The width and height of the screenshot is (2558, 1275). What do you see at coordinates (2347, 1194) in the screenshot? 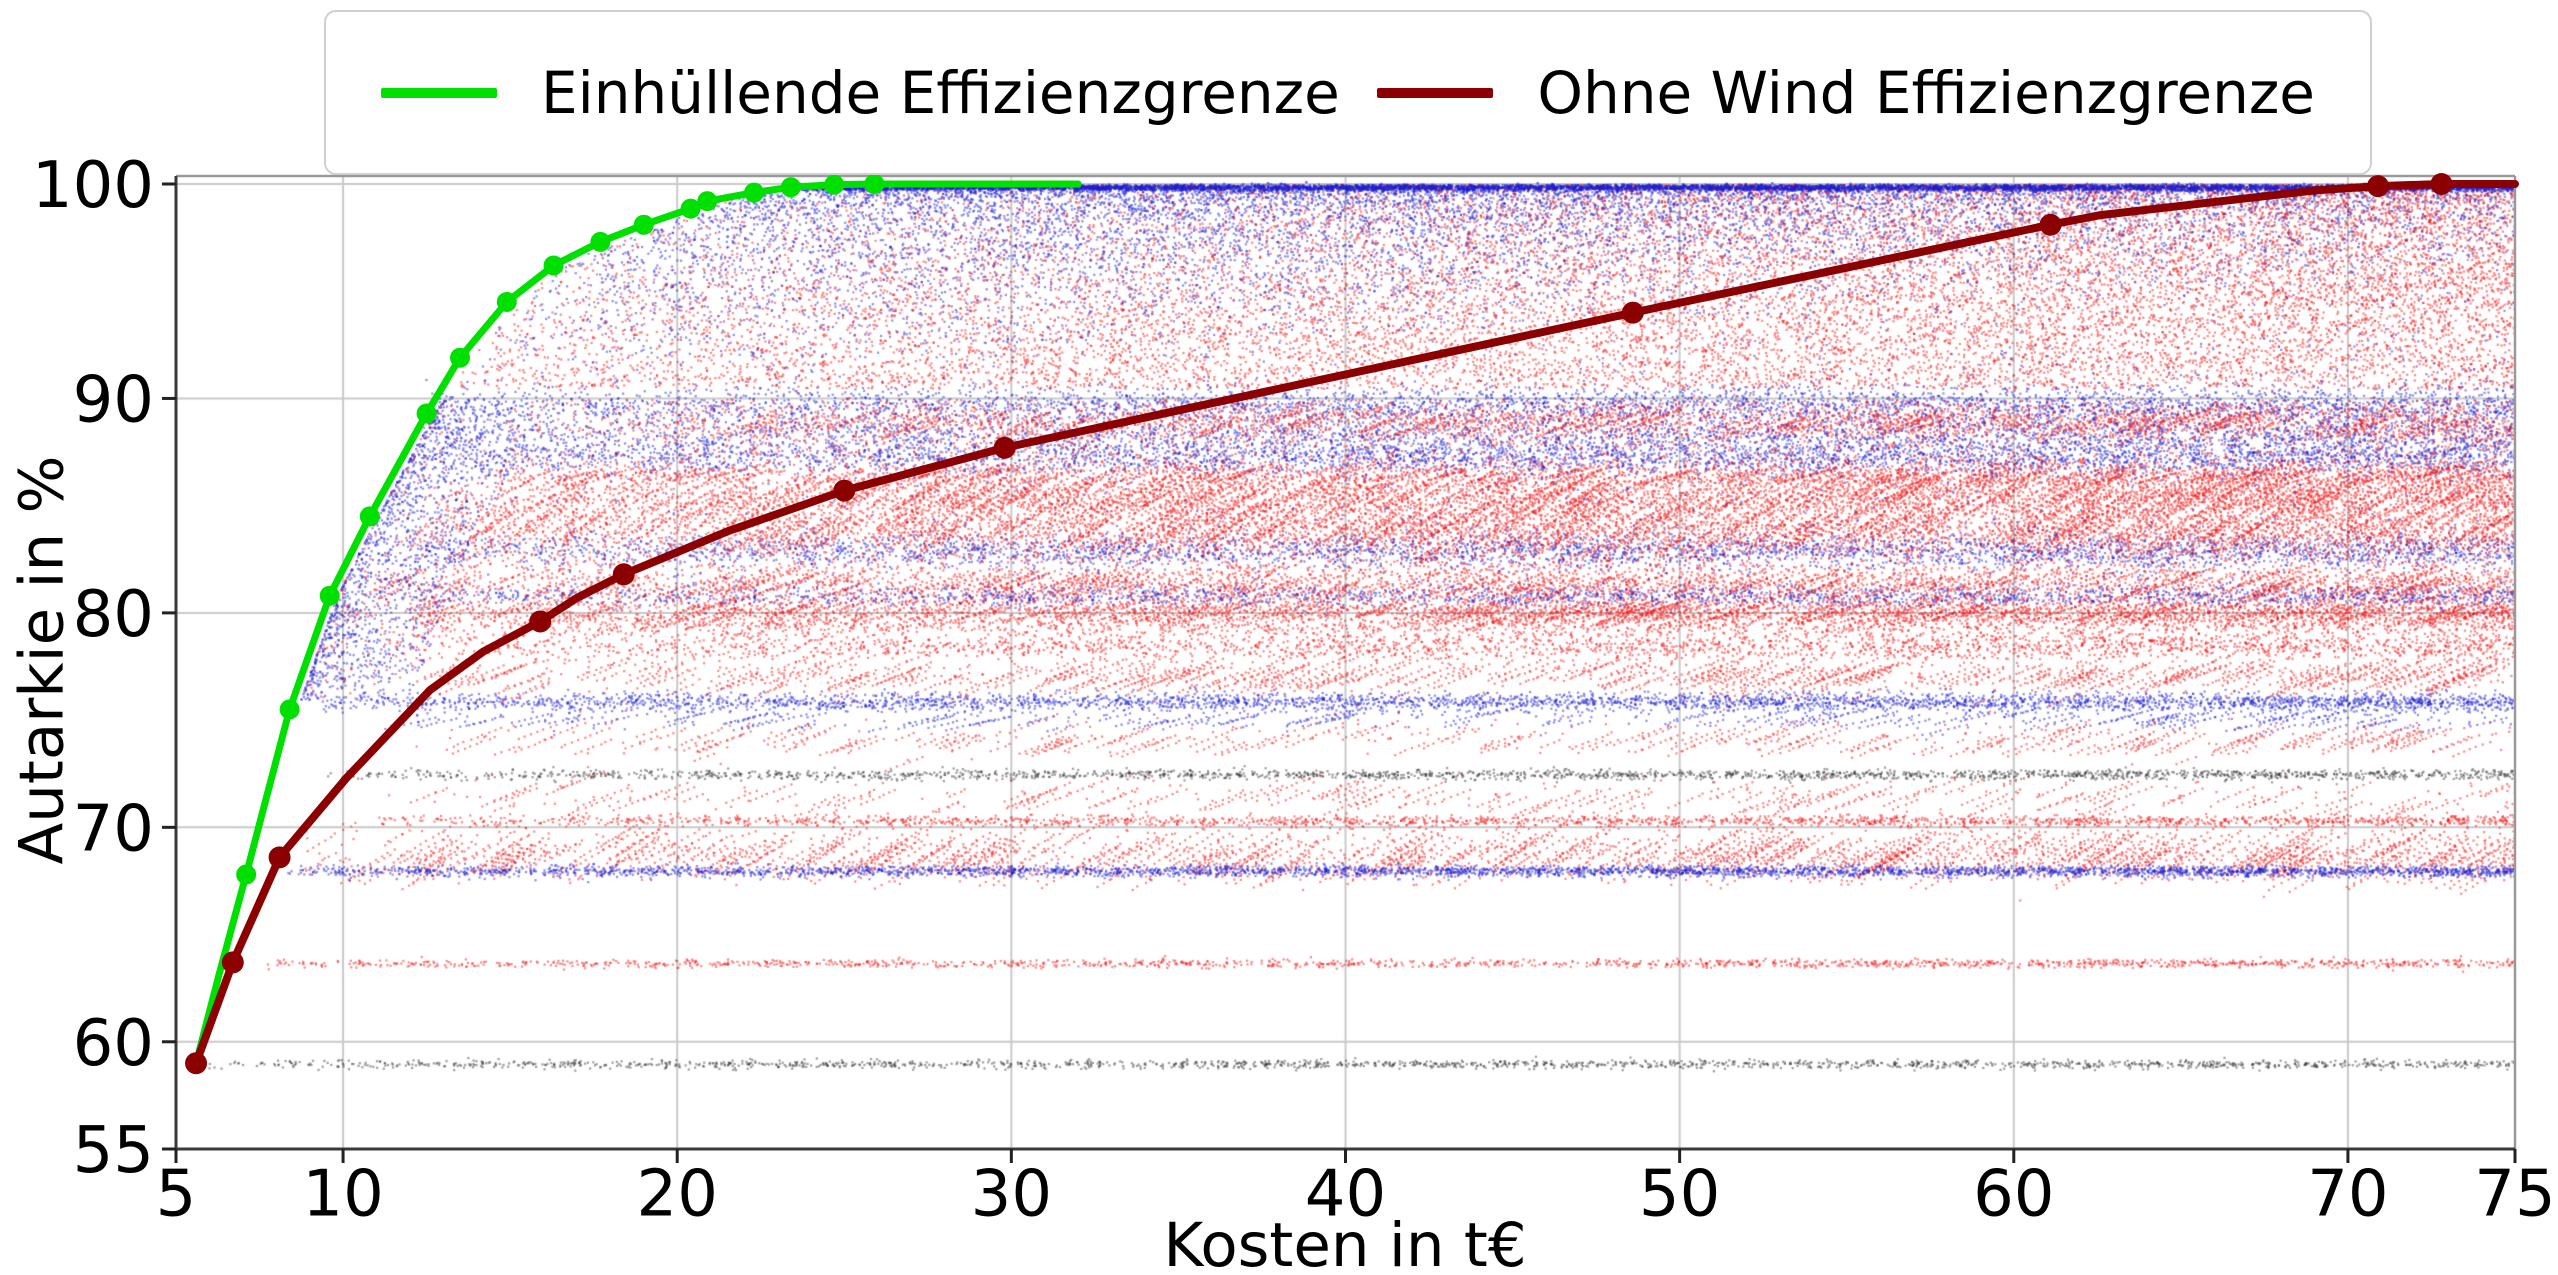
I see `x-tick-label: 70` at bounding box center [2347, 1194].